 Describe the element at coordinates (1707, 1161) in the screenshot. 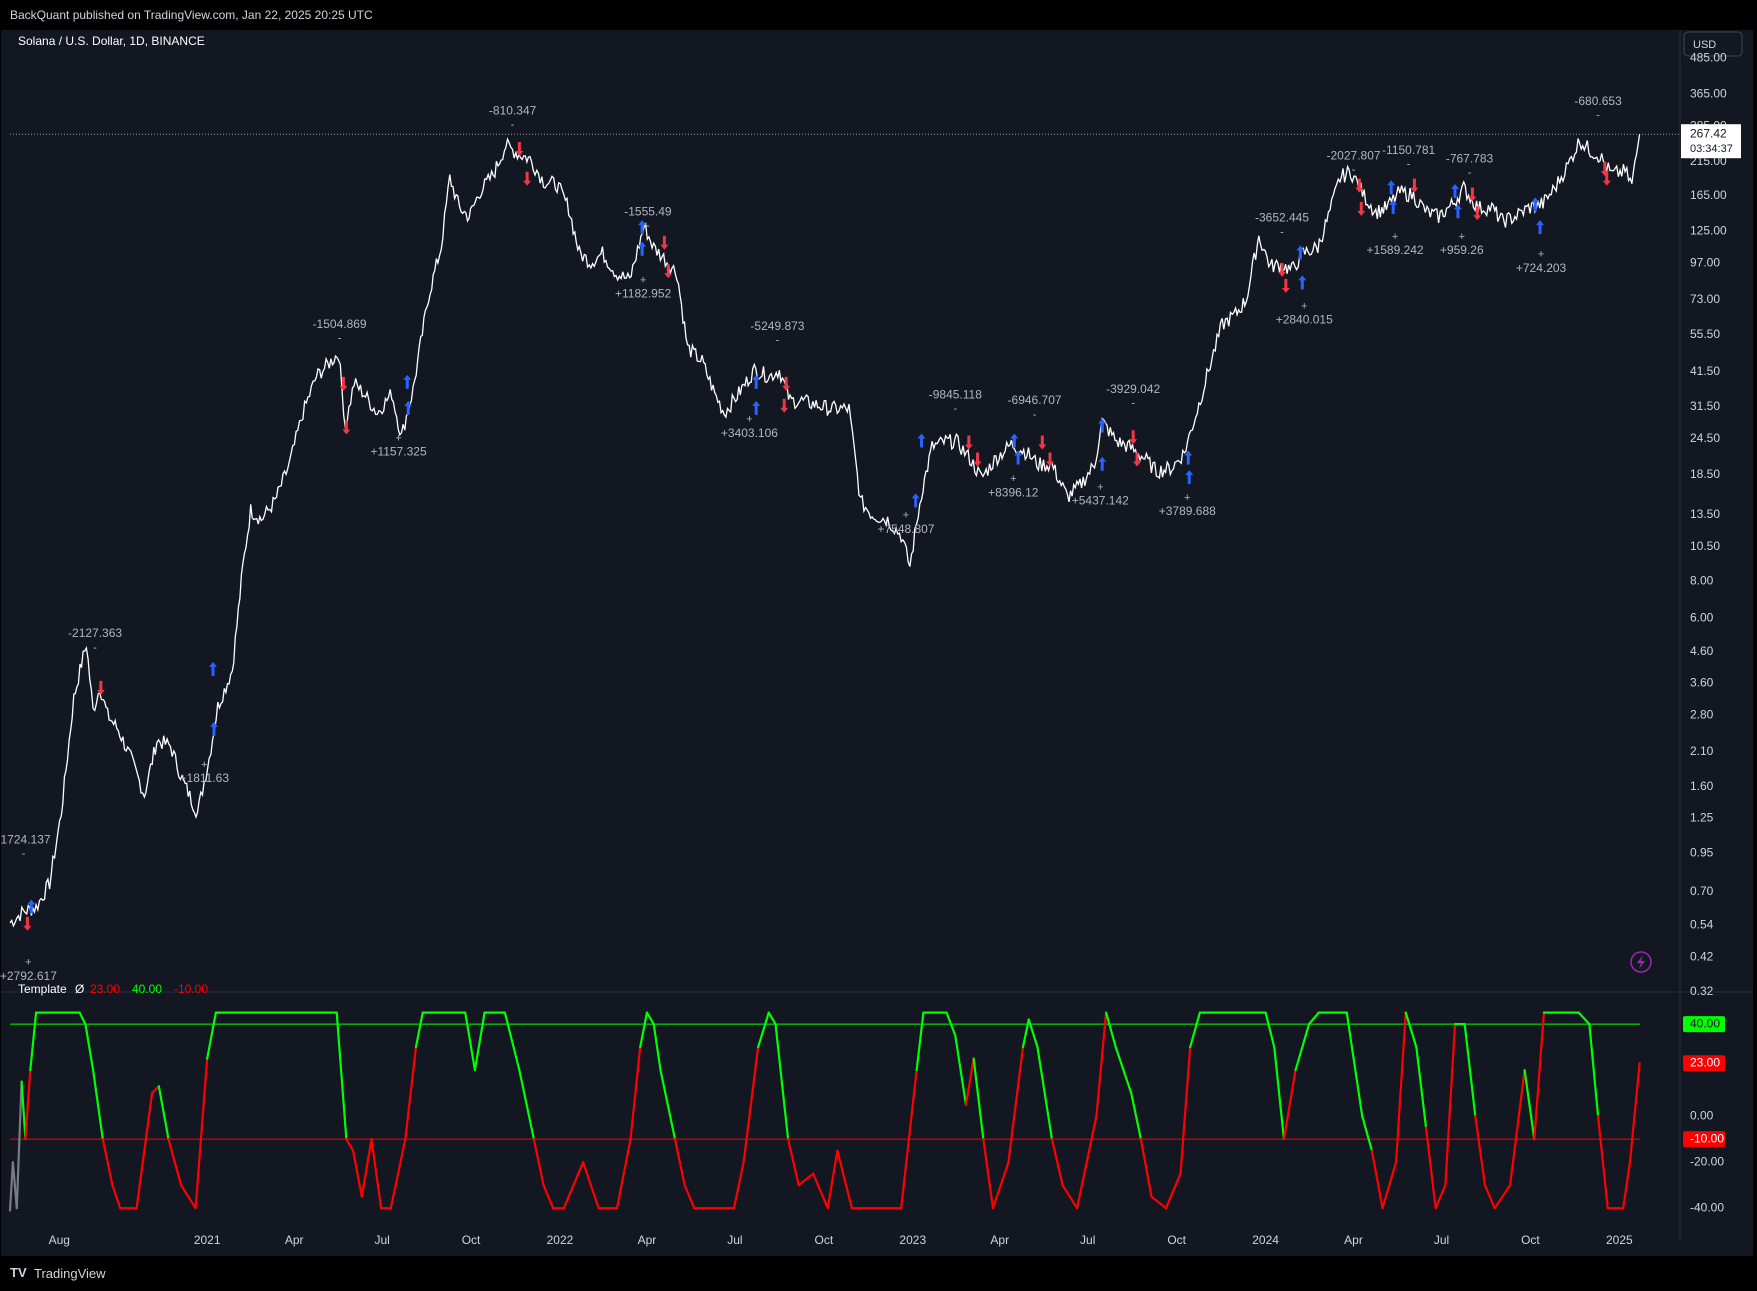

I see `oscillator-axis-tick: -20.00` at that location.